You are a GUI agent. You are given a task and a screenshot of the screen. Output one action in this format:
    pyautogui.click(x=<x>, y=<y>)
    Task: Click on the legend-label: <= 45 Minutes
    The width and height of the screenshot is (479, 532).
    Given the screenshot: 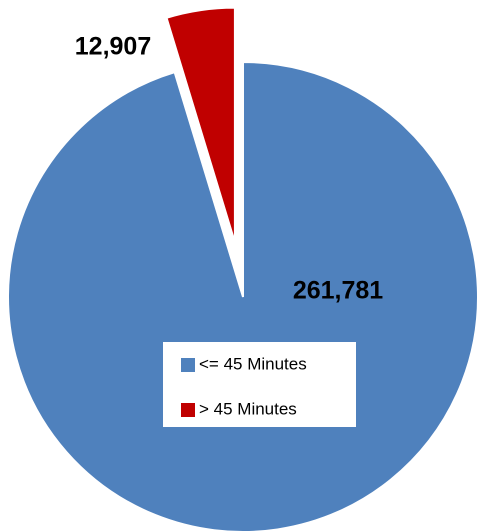 What is the action you would take?
    pyautogui.click(x=253, y=363)
    